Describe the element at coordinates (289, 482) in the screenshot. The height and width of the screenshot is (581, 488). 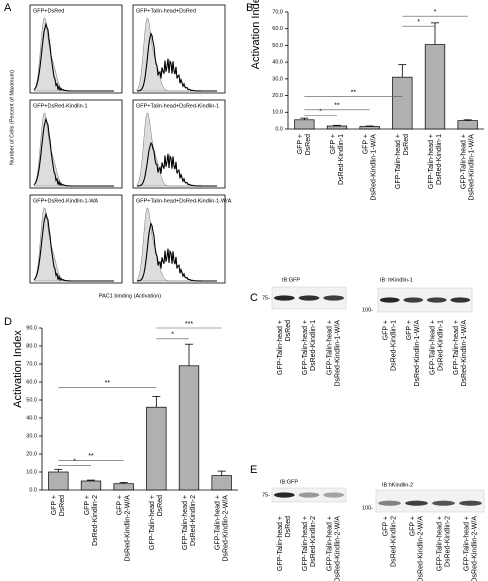
I see `blot-title: IB:GFP` at that location.